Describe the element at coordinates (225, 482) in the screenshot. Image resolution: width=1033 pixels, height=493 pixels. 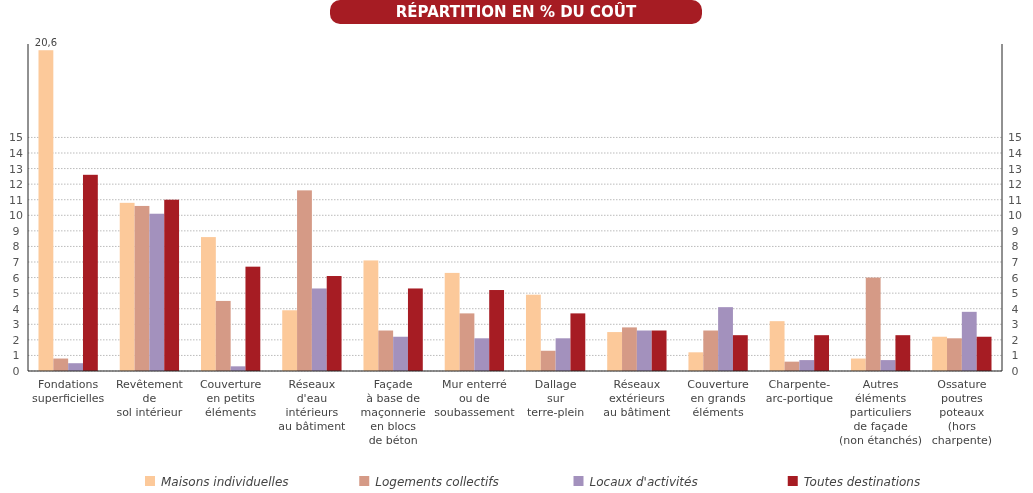
I see `legend-label: Maisons individuelles` at that location.